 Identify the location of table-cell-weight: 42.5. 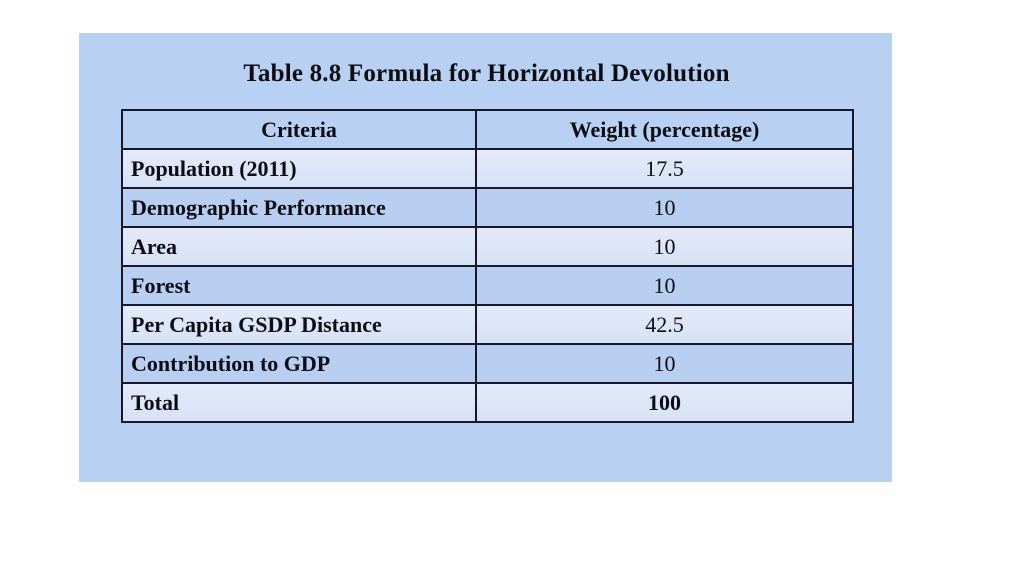
(664, 324).